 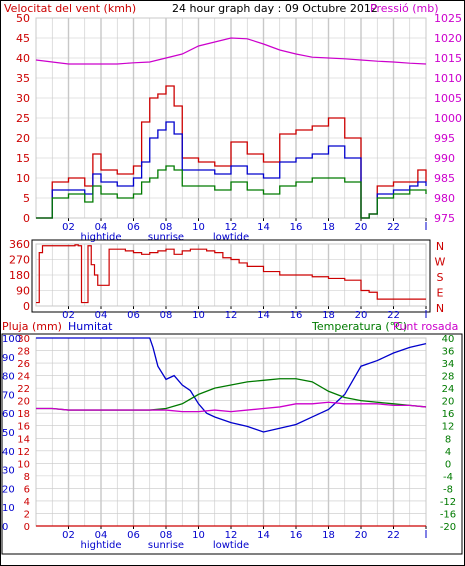 What do you see at coordinates (448, 364) in the screenshot?
I see `y-tick-label-right: 34` at bounding box center [448, 364].